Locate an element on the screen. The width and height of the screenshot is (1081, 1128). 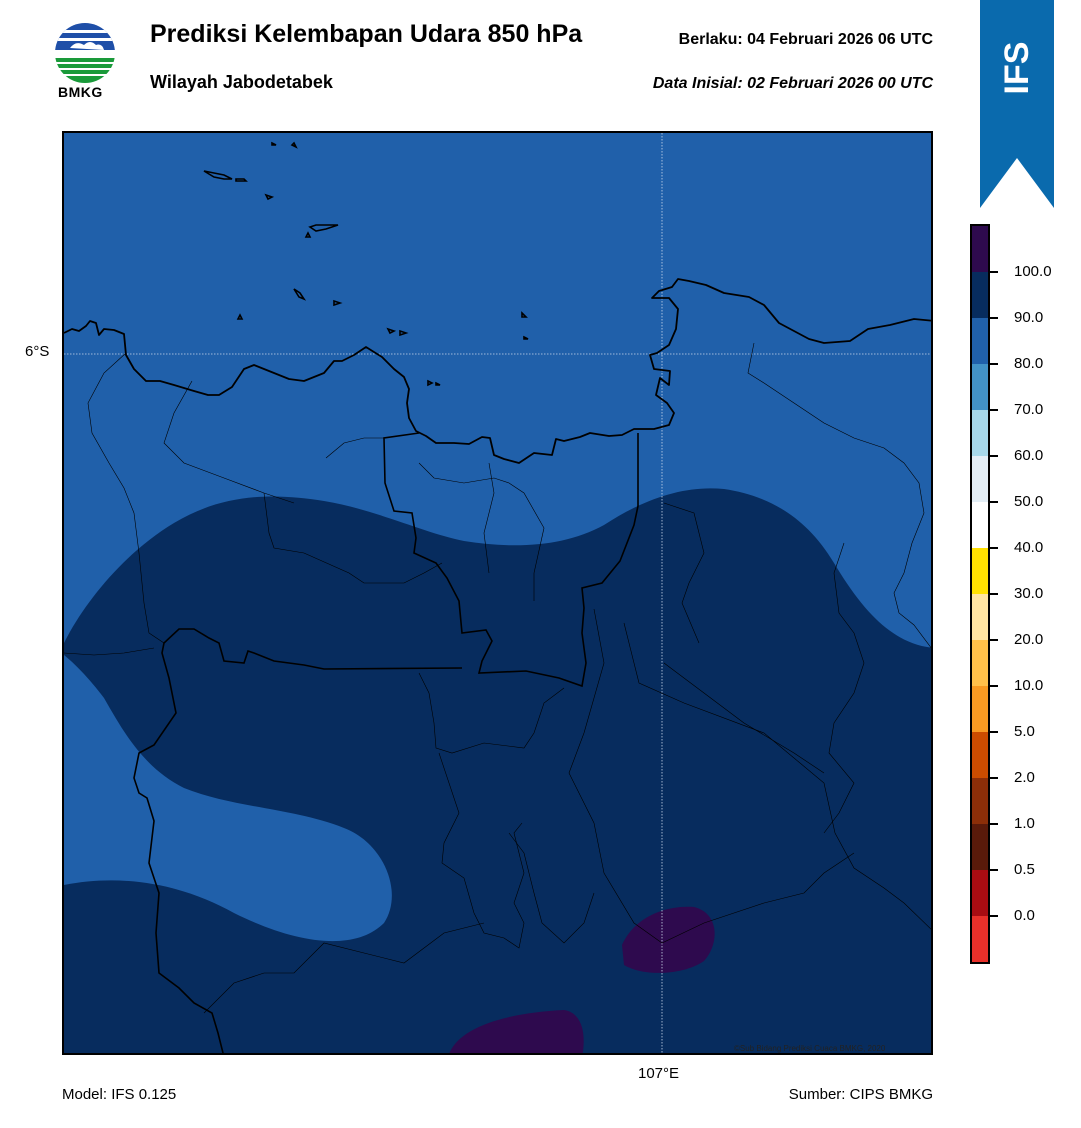
colorbar-tick-label: 100.0 is located at coordinates (1033, 271).